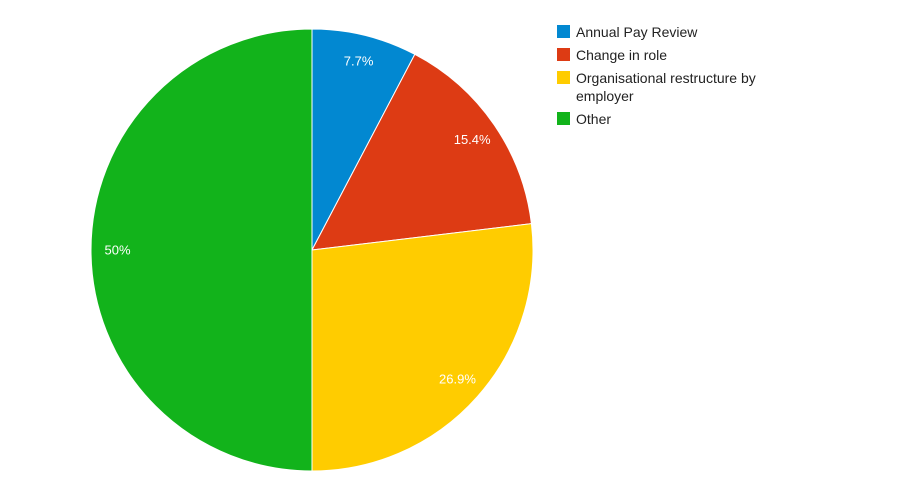 The width and height of the screenshot is (899, 500). I want to click on pie-slice-organisational-restructure, so click(422, 347).